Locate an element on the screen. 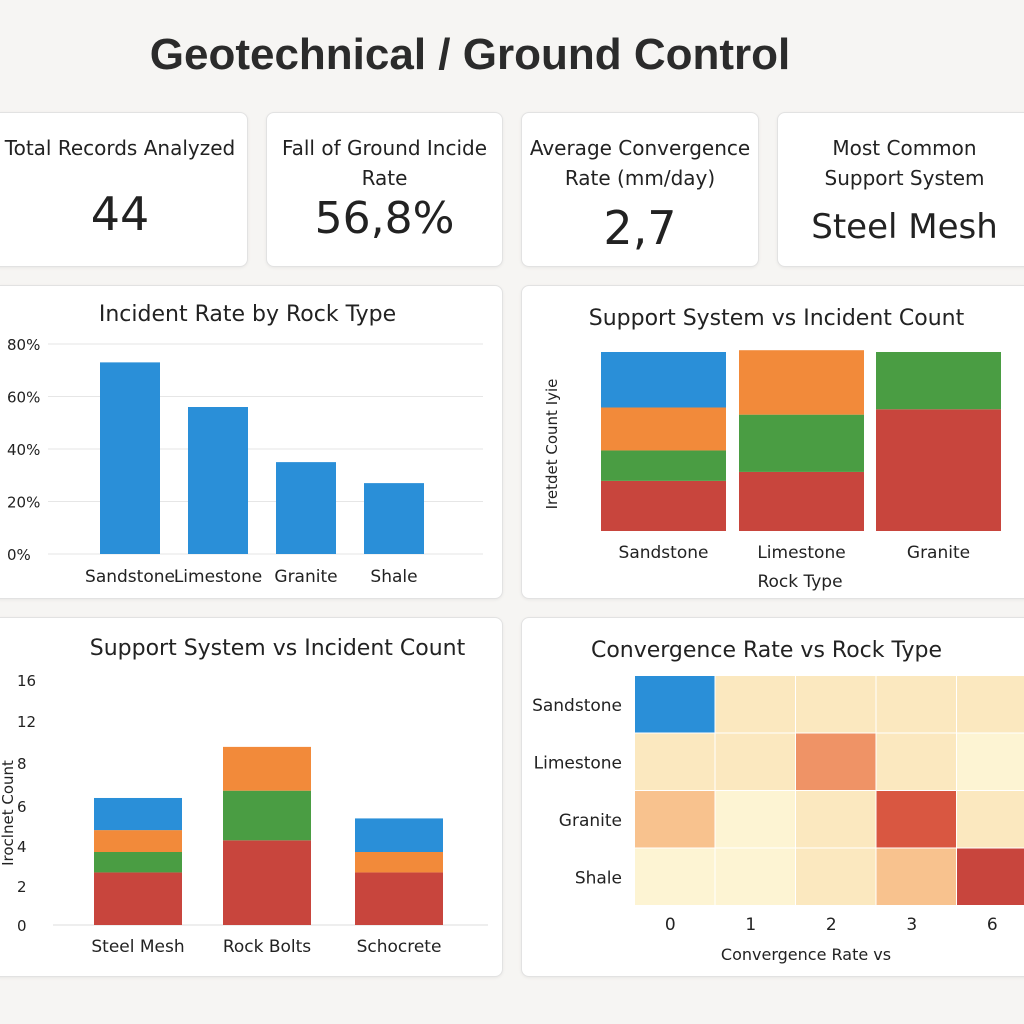 The height and width of the screenshot is (1024, 1024). kpi-card-support-system: Most Common Support System Steel Mesh is located at coordinates (900, 189).